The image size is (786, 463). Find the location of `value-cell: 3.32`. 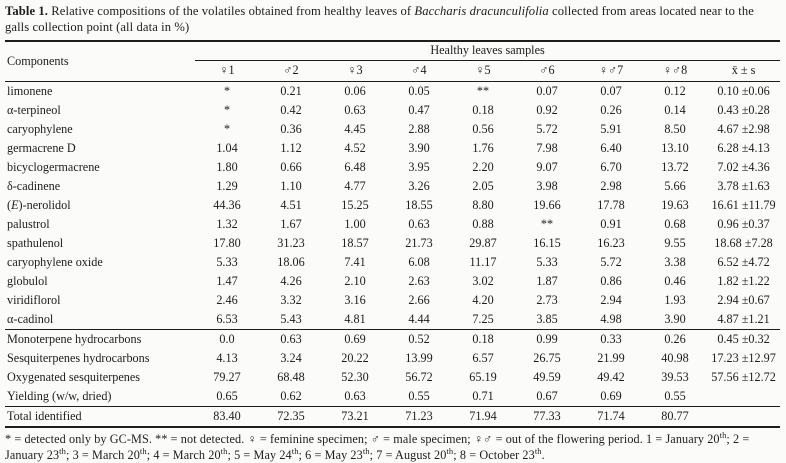

value-cell: 3.32 is located at coordinates (291, 300).